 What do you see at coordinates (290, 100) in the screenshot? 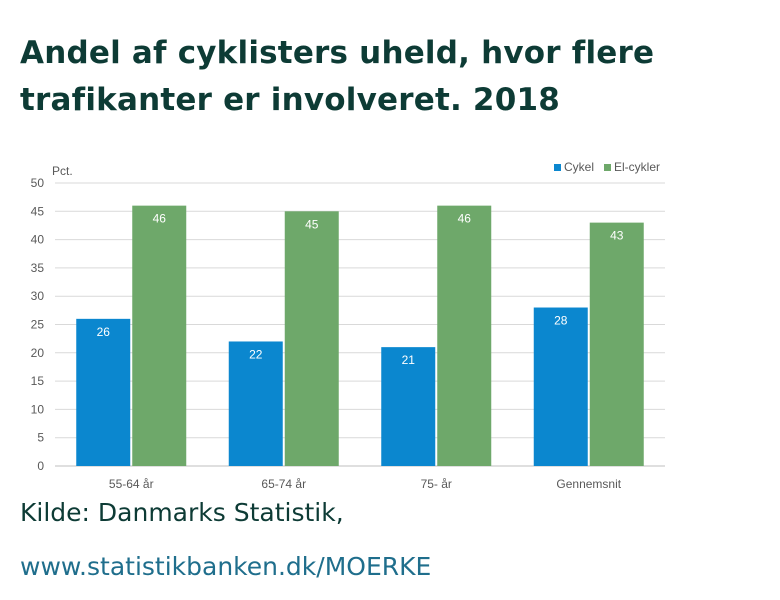
I see `chart-title-line-2: trafikanter er involveret. 2018` at bounding box center [290, 100].